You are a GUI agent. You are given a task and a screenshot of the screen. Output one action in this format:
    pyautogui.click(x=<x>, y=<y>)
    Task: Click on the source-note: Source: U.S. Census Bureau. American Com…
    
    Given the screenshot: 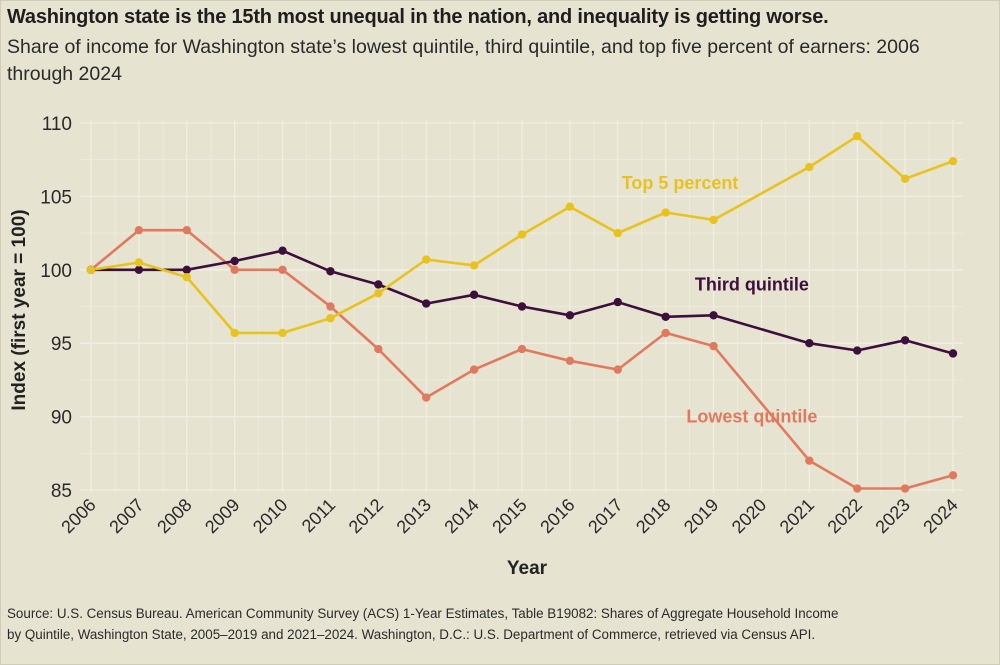 What is the action you would take?
    pyautogui.click(x=503, y=624)
    